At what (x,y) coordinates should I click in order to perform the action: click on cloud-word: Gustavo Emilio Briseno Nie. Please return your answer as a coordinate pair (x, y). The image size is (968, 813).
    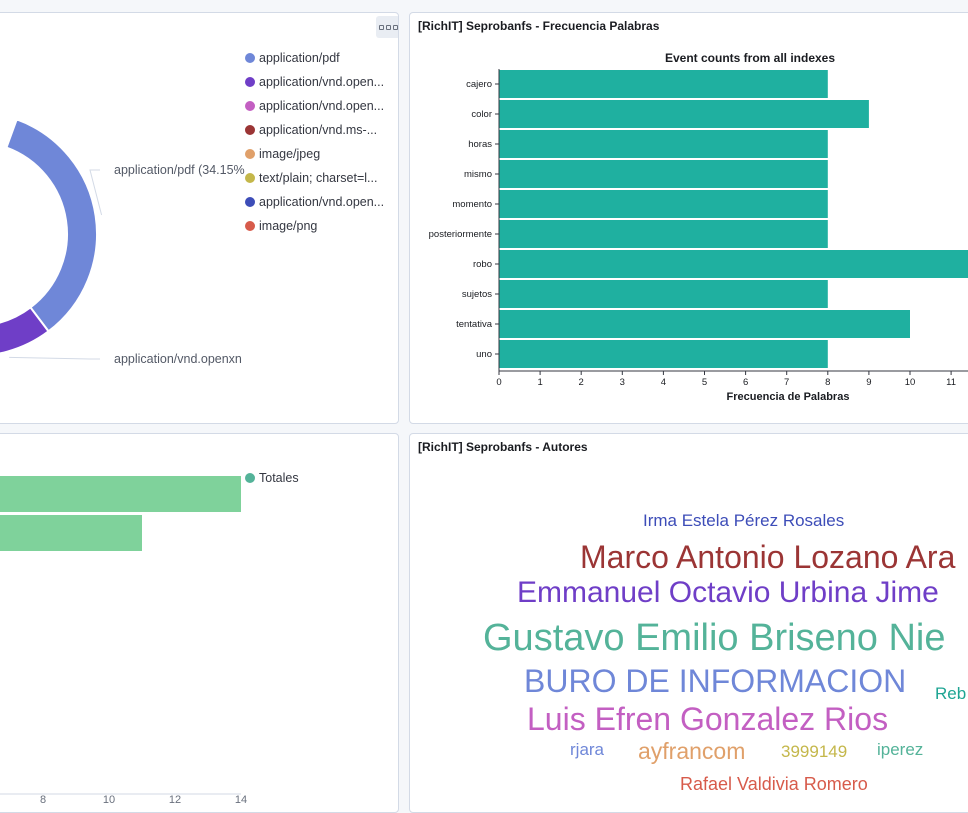
    Looking at the image, I should click on (714, 638).